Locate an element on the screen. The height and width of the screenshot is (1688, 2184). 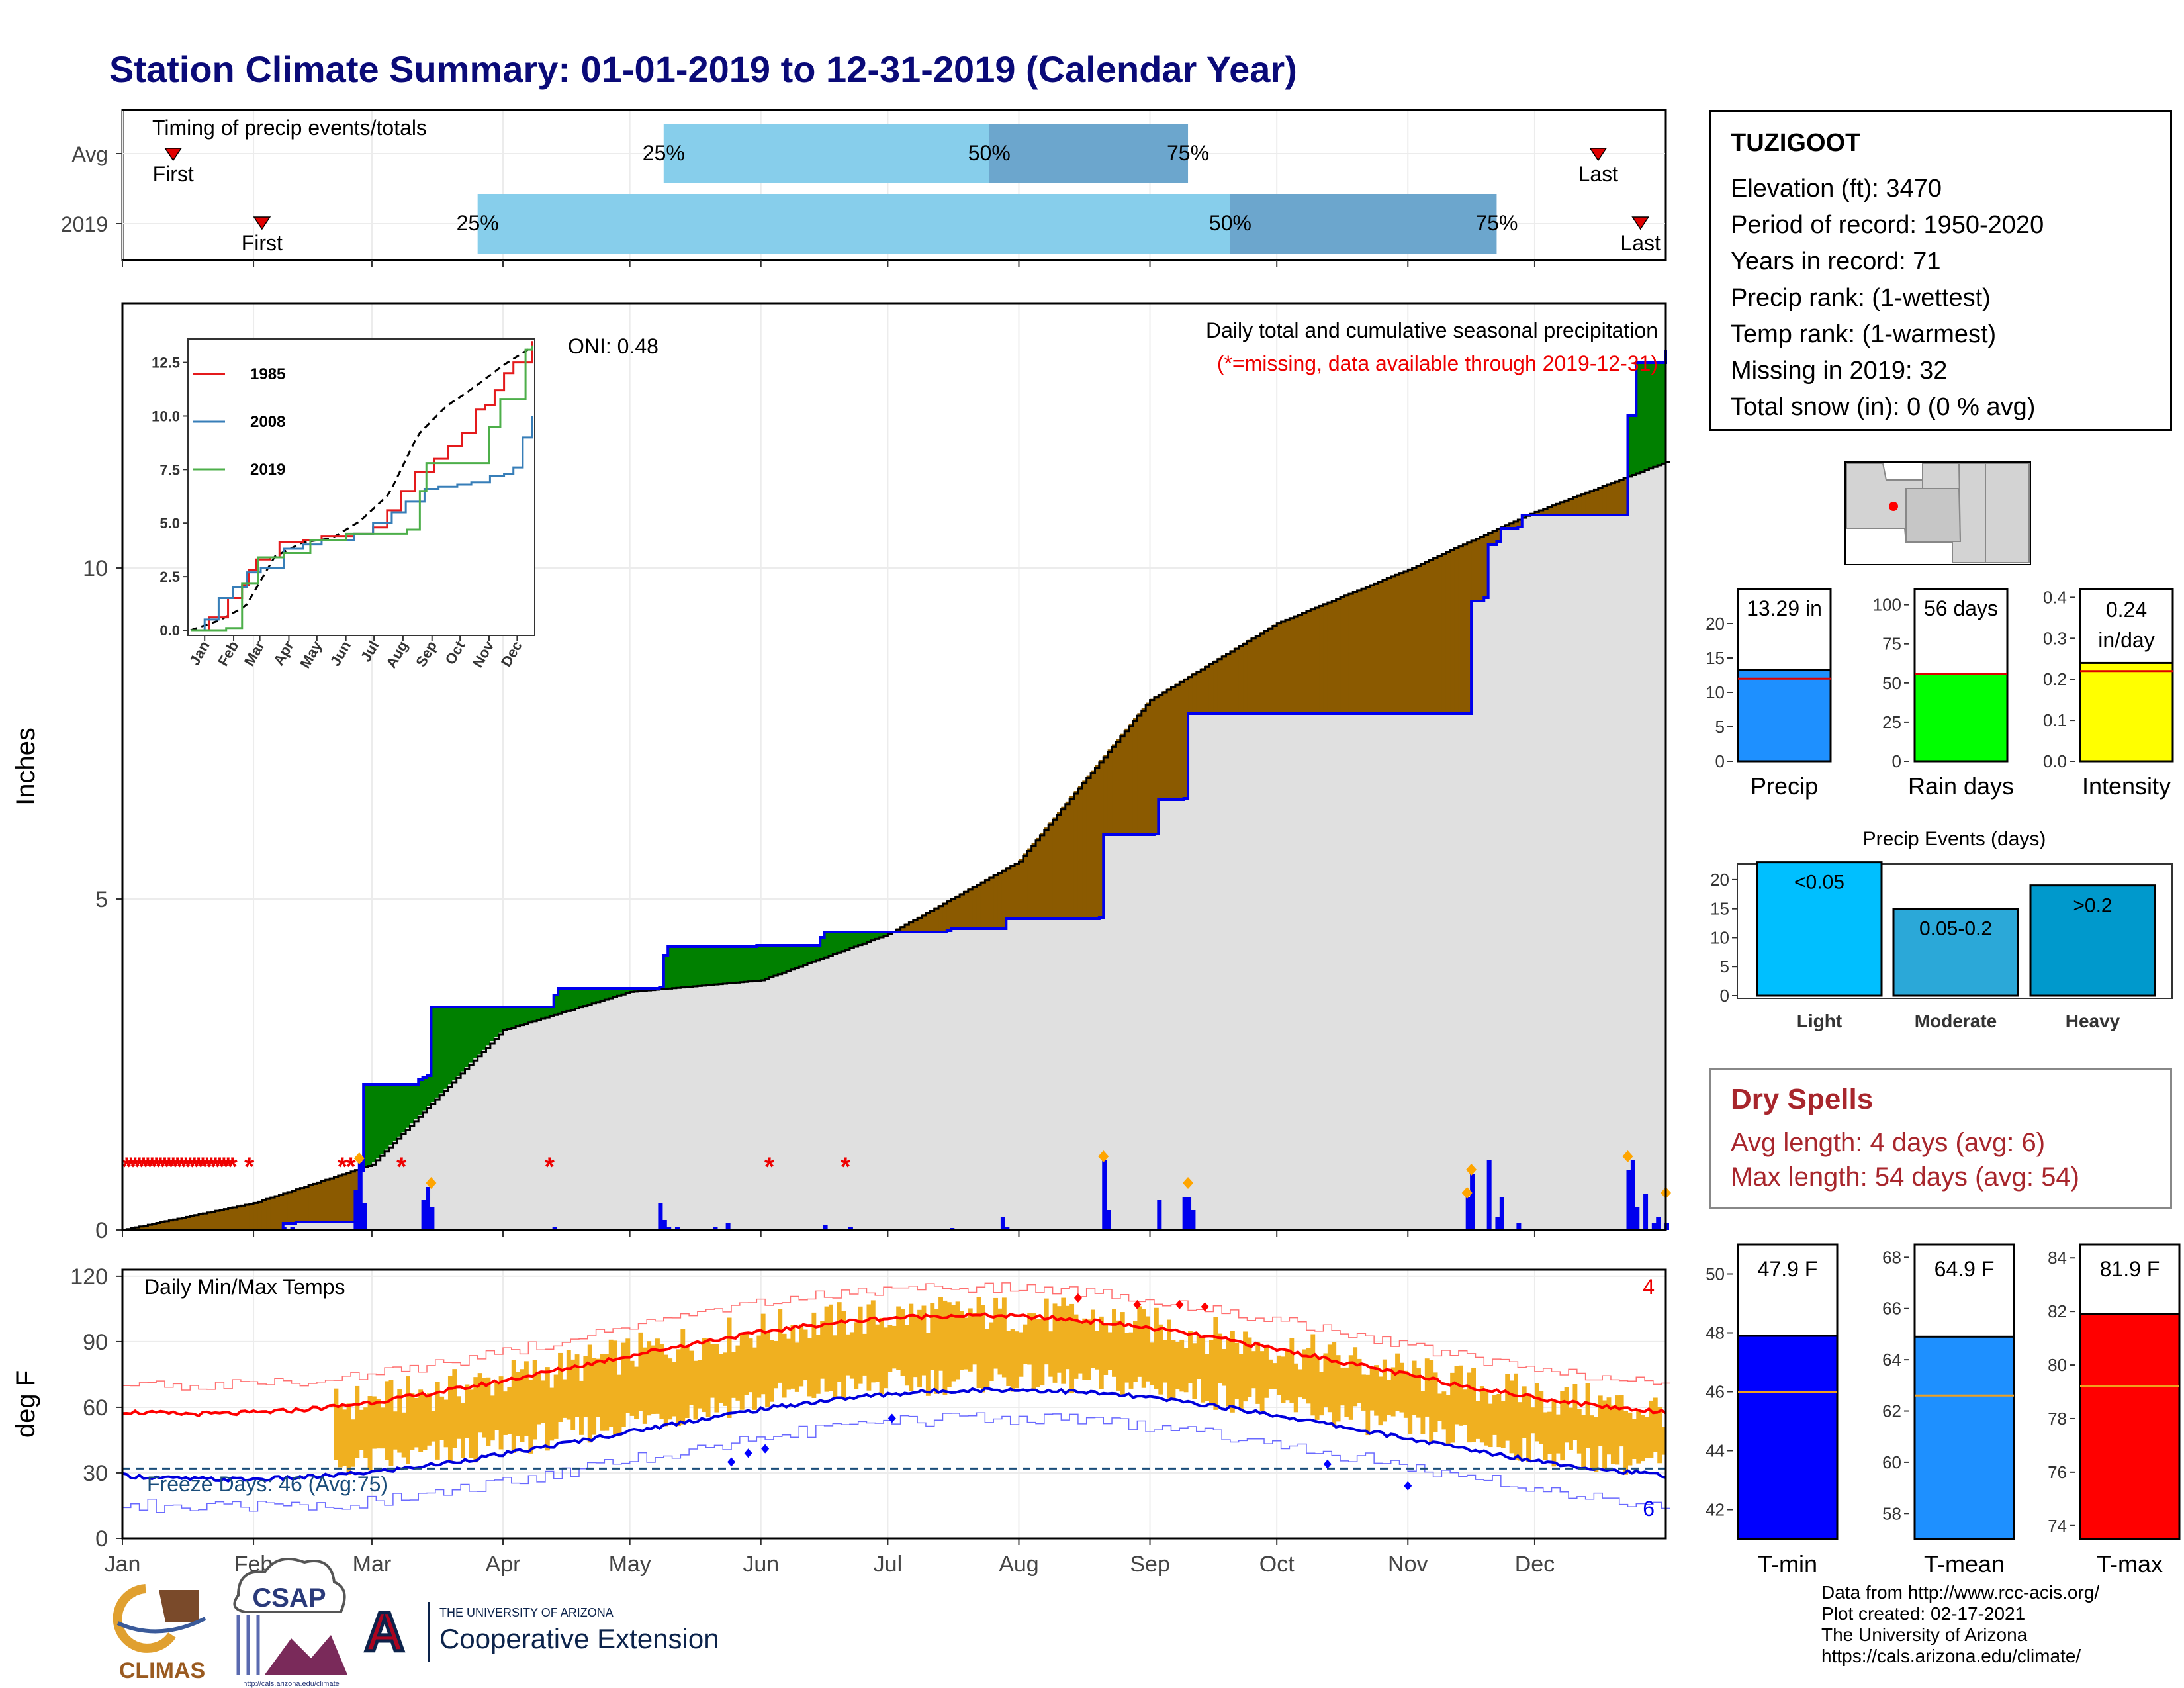
events-bar is located at coordinates (1820, 929).